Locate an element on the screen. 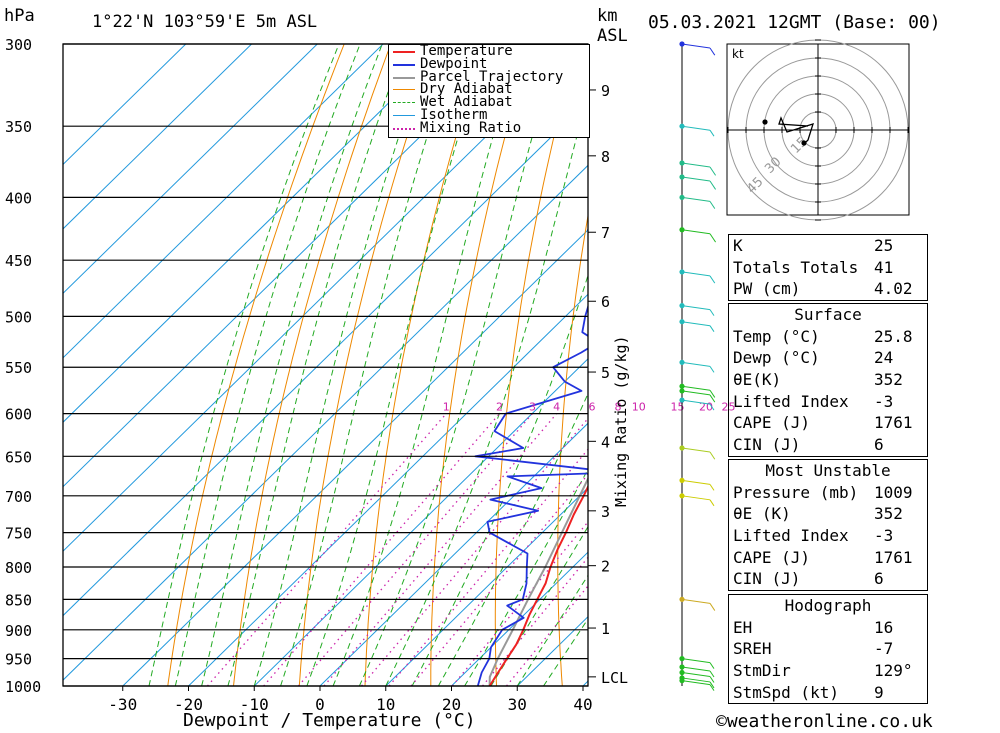  mu-row-pressure: Pressure (mb) 1009 is located at coordinates (823, 492).